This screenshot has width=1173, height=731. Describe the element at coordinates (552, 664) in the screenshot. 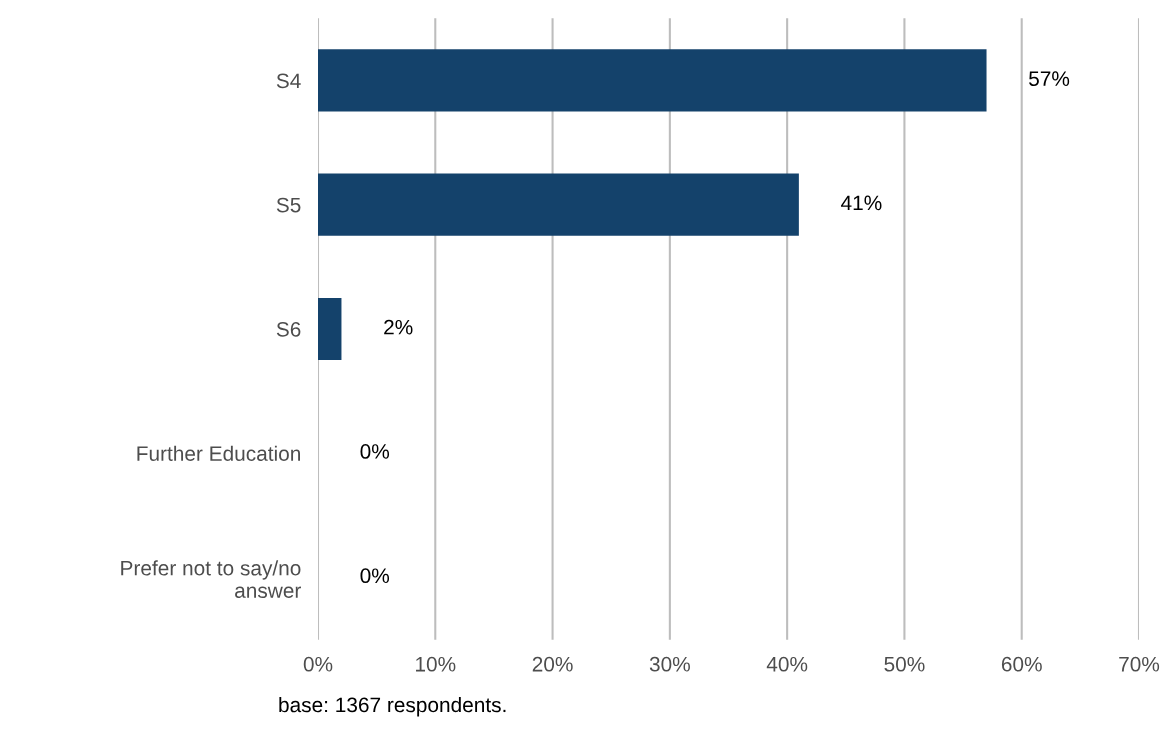

I see `x-tick-label: 20%` at that location.